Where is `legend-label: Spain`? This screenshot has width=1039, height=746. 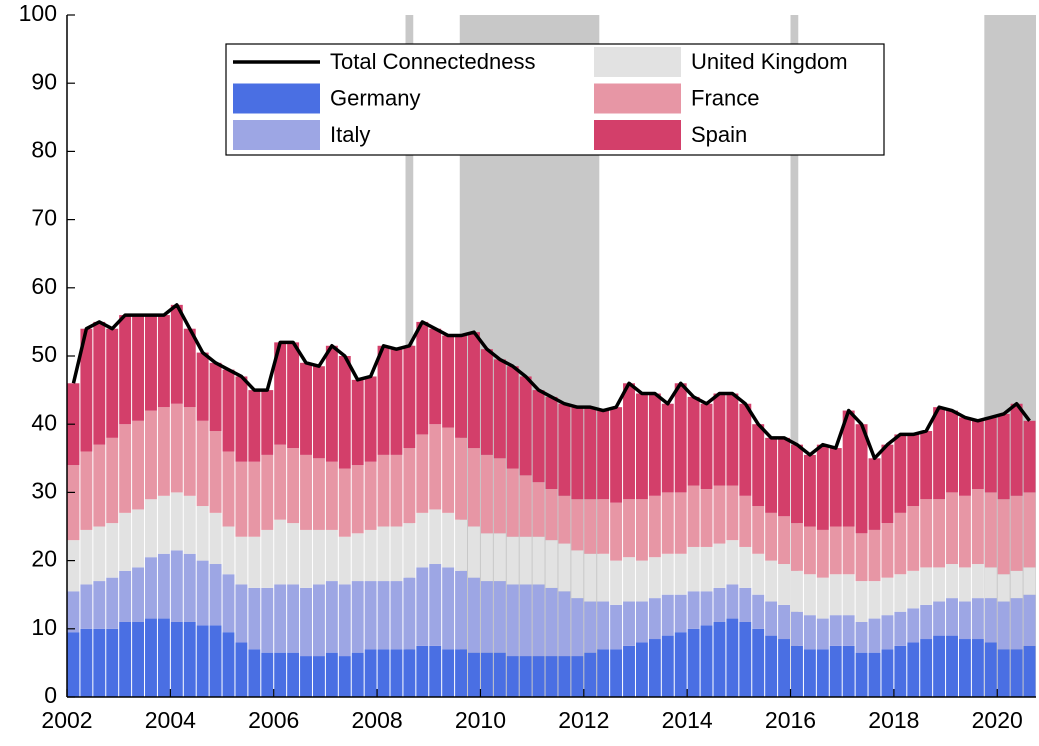
legend-label: Spain is located at coordinates (719, 134).